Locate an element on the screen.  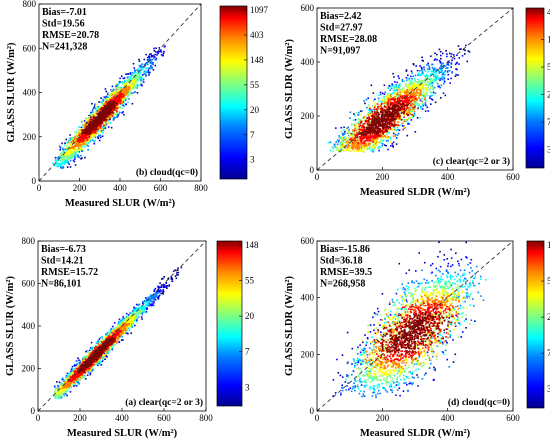
colorbar is located at coordinates (233, 92).